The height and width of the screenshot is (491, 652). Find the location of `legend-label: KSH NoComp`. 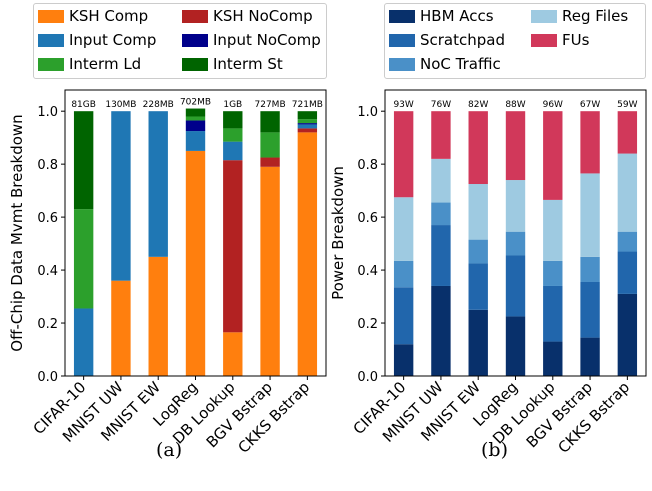

legend-label: KSH NoComp is located at coordinates (263, 16).